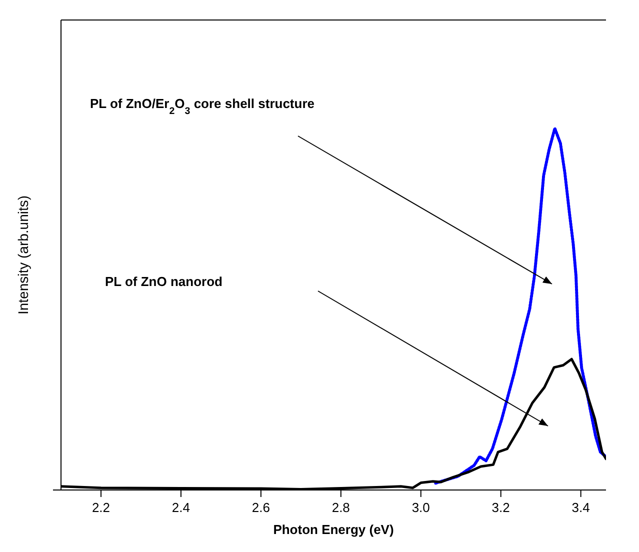  I want to click on text: PL of ZnO/Er$_{2}$O$_{3}$ core shell structure, so click(202, 106).